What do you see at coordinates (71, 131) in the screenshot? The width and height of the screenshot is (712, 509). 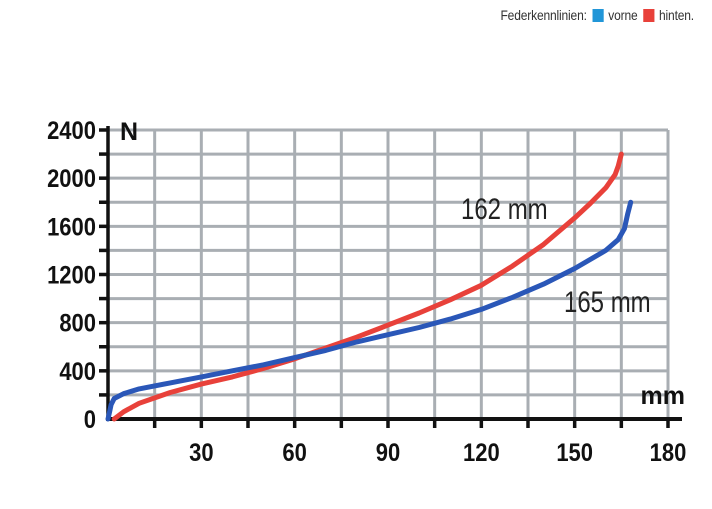 I see `y-tick-label: 2400` at bounding box center [71, 131].